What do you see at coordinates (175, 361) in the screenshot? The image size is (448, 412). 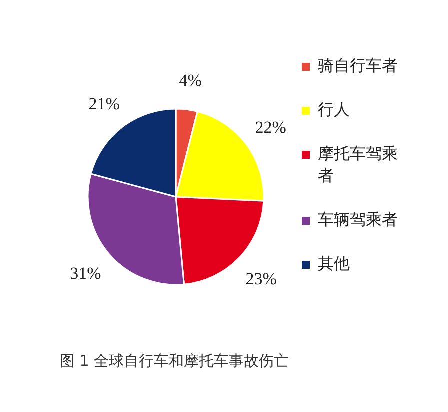 I see `caption: 图 1 全球自行车和摩托车事故伤亡` at bounding box center [175, 361].